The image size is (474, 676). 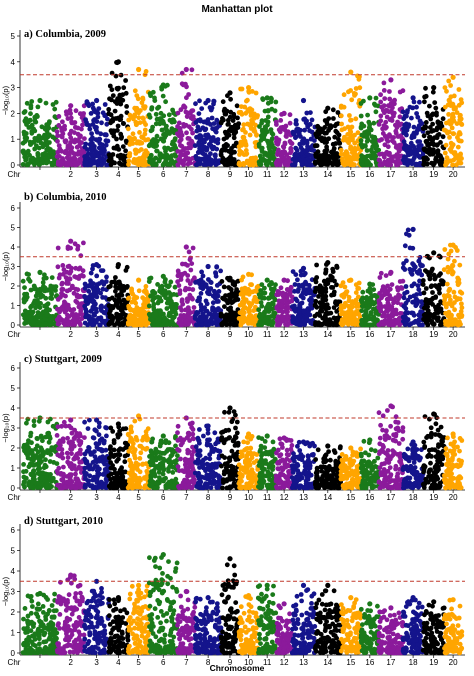 What do you see at coordinates (163, 334) in the screenshot?
I see `chromosome-label: 6` at bounding box center [163, 334].